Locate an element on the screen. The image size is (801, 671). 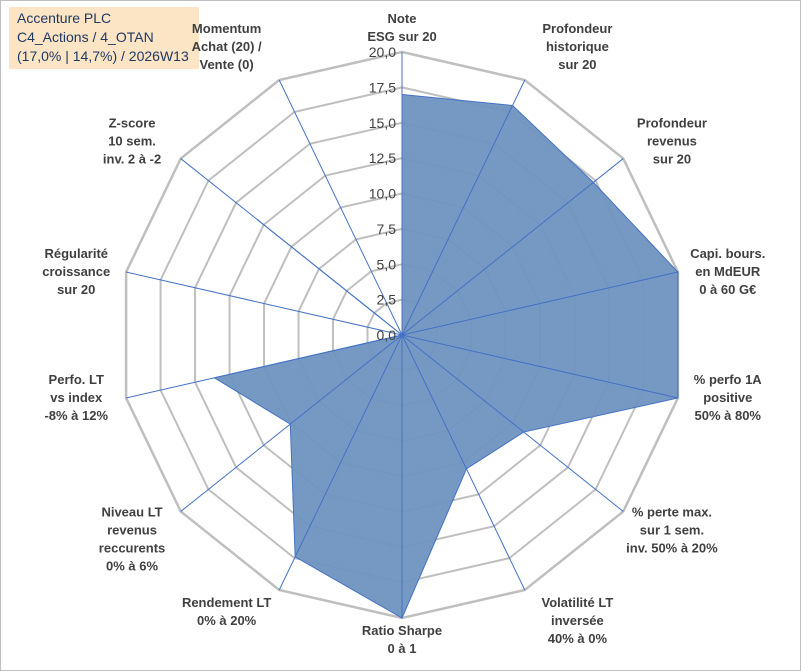
radial-tick-label: 2,5 is located at coordinates (387, 300).